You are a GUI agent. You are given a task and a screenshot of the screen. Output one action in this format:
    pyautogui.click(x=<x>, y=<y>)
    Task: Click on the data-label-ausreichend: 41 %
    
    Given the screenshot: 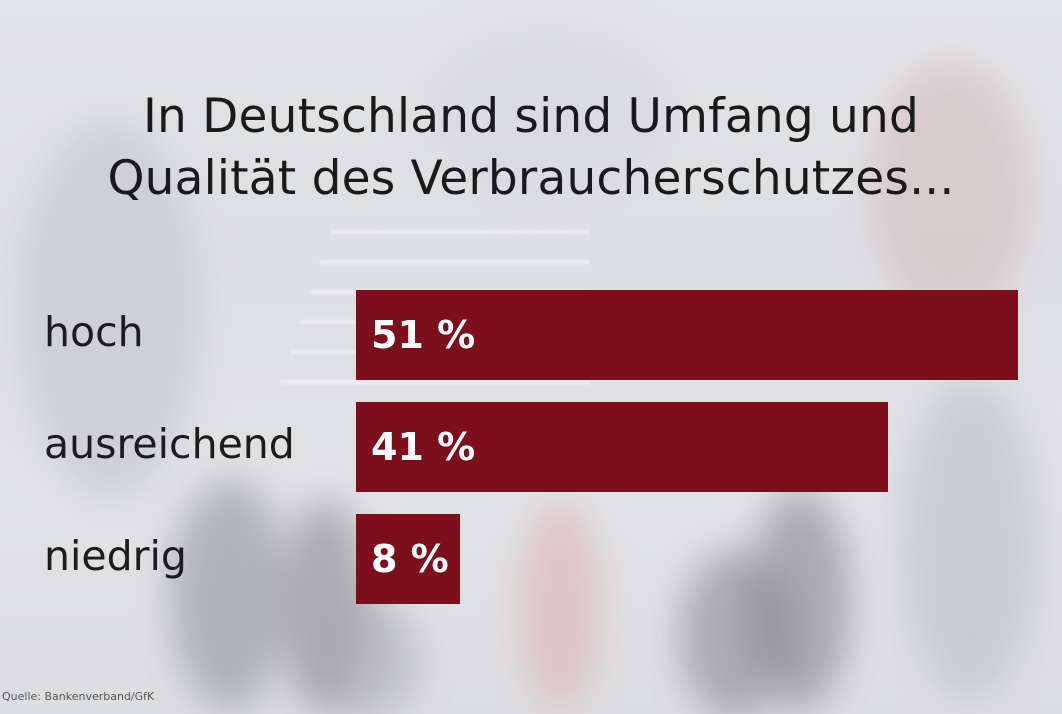 What is the action you would take?
    pyautogui.click(x=423, y=447)
    